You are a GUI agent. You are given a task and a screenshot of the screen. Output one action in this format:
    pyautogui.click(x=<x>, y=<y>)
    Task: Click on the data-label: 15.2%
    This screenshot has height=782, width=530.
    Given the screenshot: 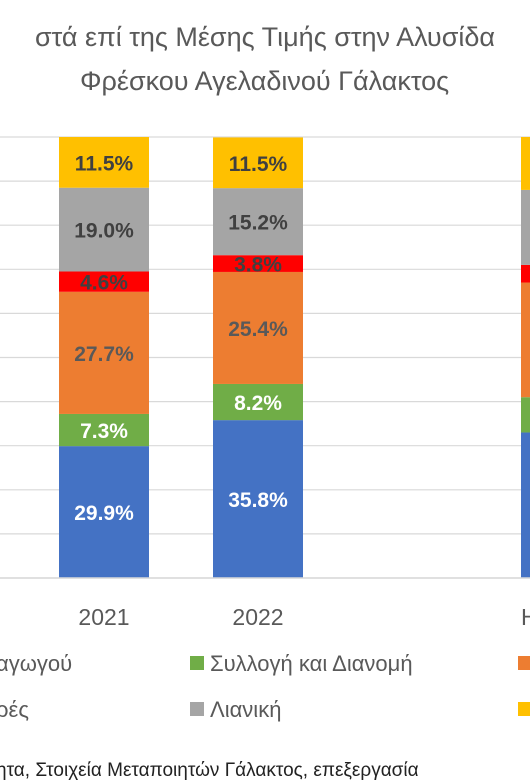 What is the action you would take?
    pyautogui.click(x=258, y=223)
    